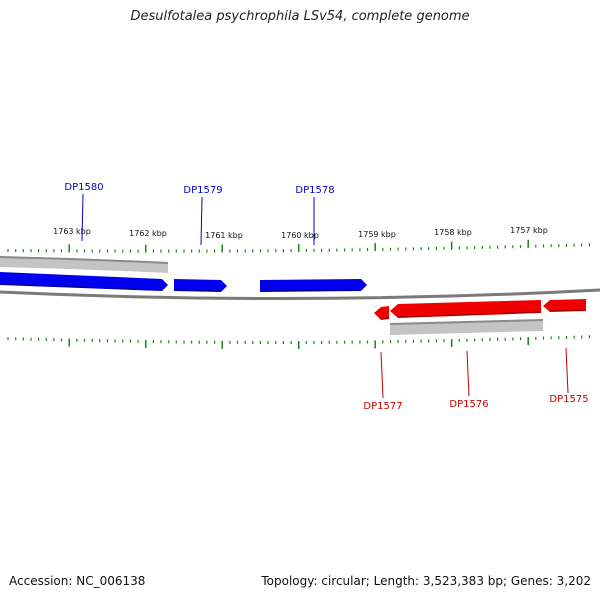 The height and width of the screenshot is (600, 600). What do you see at coordinates (382, 313) in the screenshot?
I see `reverse-gene-dp1577` at bounding box center [382, 313].